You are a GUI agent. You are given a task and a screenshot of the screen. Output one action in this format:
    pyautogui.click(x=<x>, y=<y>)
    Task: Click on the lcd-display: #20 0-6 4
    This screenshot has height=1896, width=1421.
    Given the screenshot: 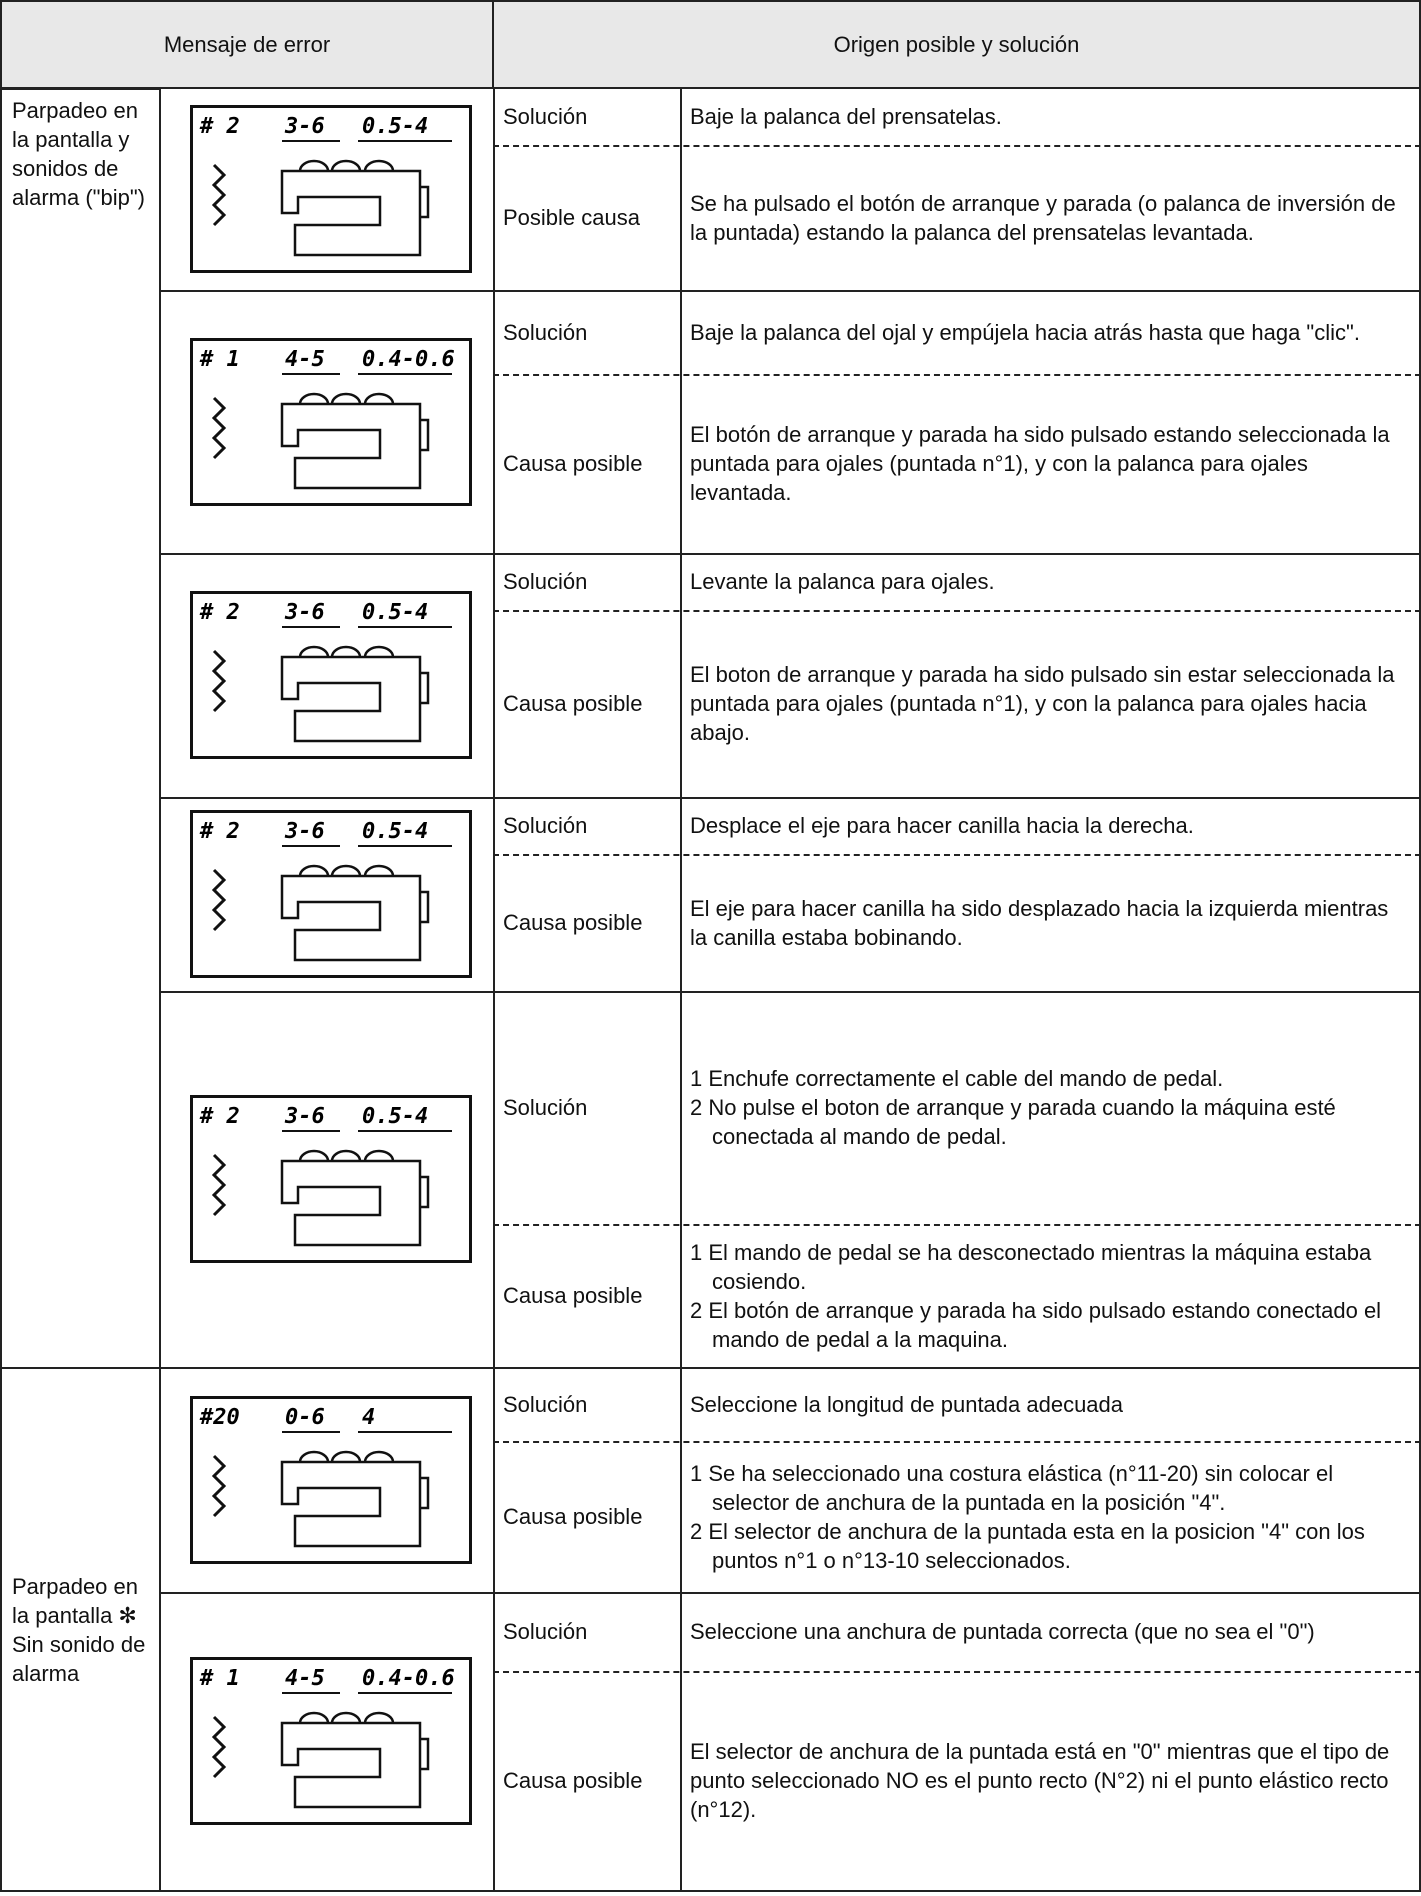 What is the action you would take?
    pyautogui.click(x=331, y=1480)
    